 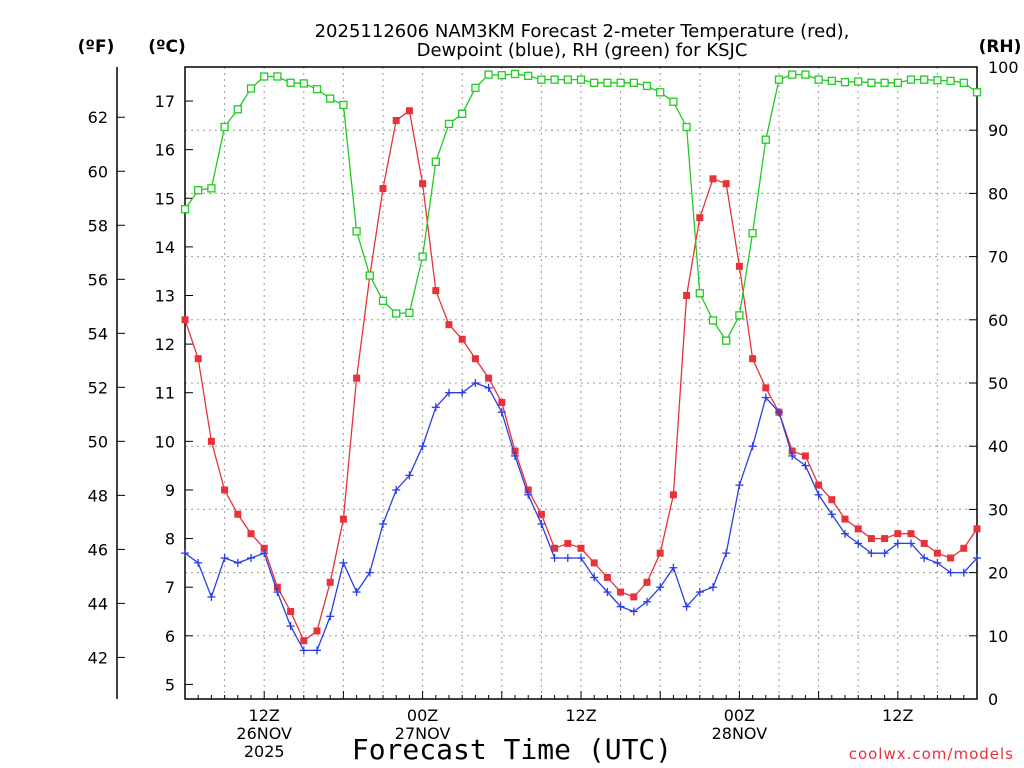 What do you see at coordinates (582, 50) in the screenshot?
I see `chart-title-line-2: Dewpoint (blue), RH (green) for KSJC` at bounding box center [582, 50].